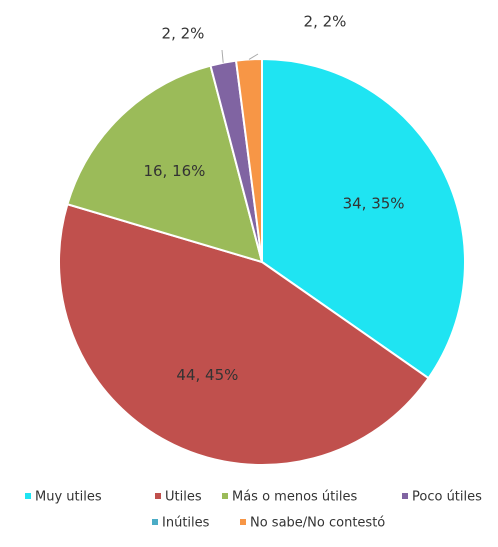  Describe the element at coordinates (68, 497) in the screenshot. I see `legend-label: Muy utiles` at that location.